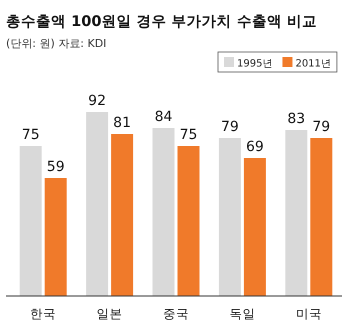 The image size is (350, 324). Describe the element at coordinates (176, 313) in the screenshot. I see `x-tick-label: 중국` at that location.